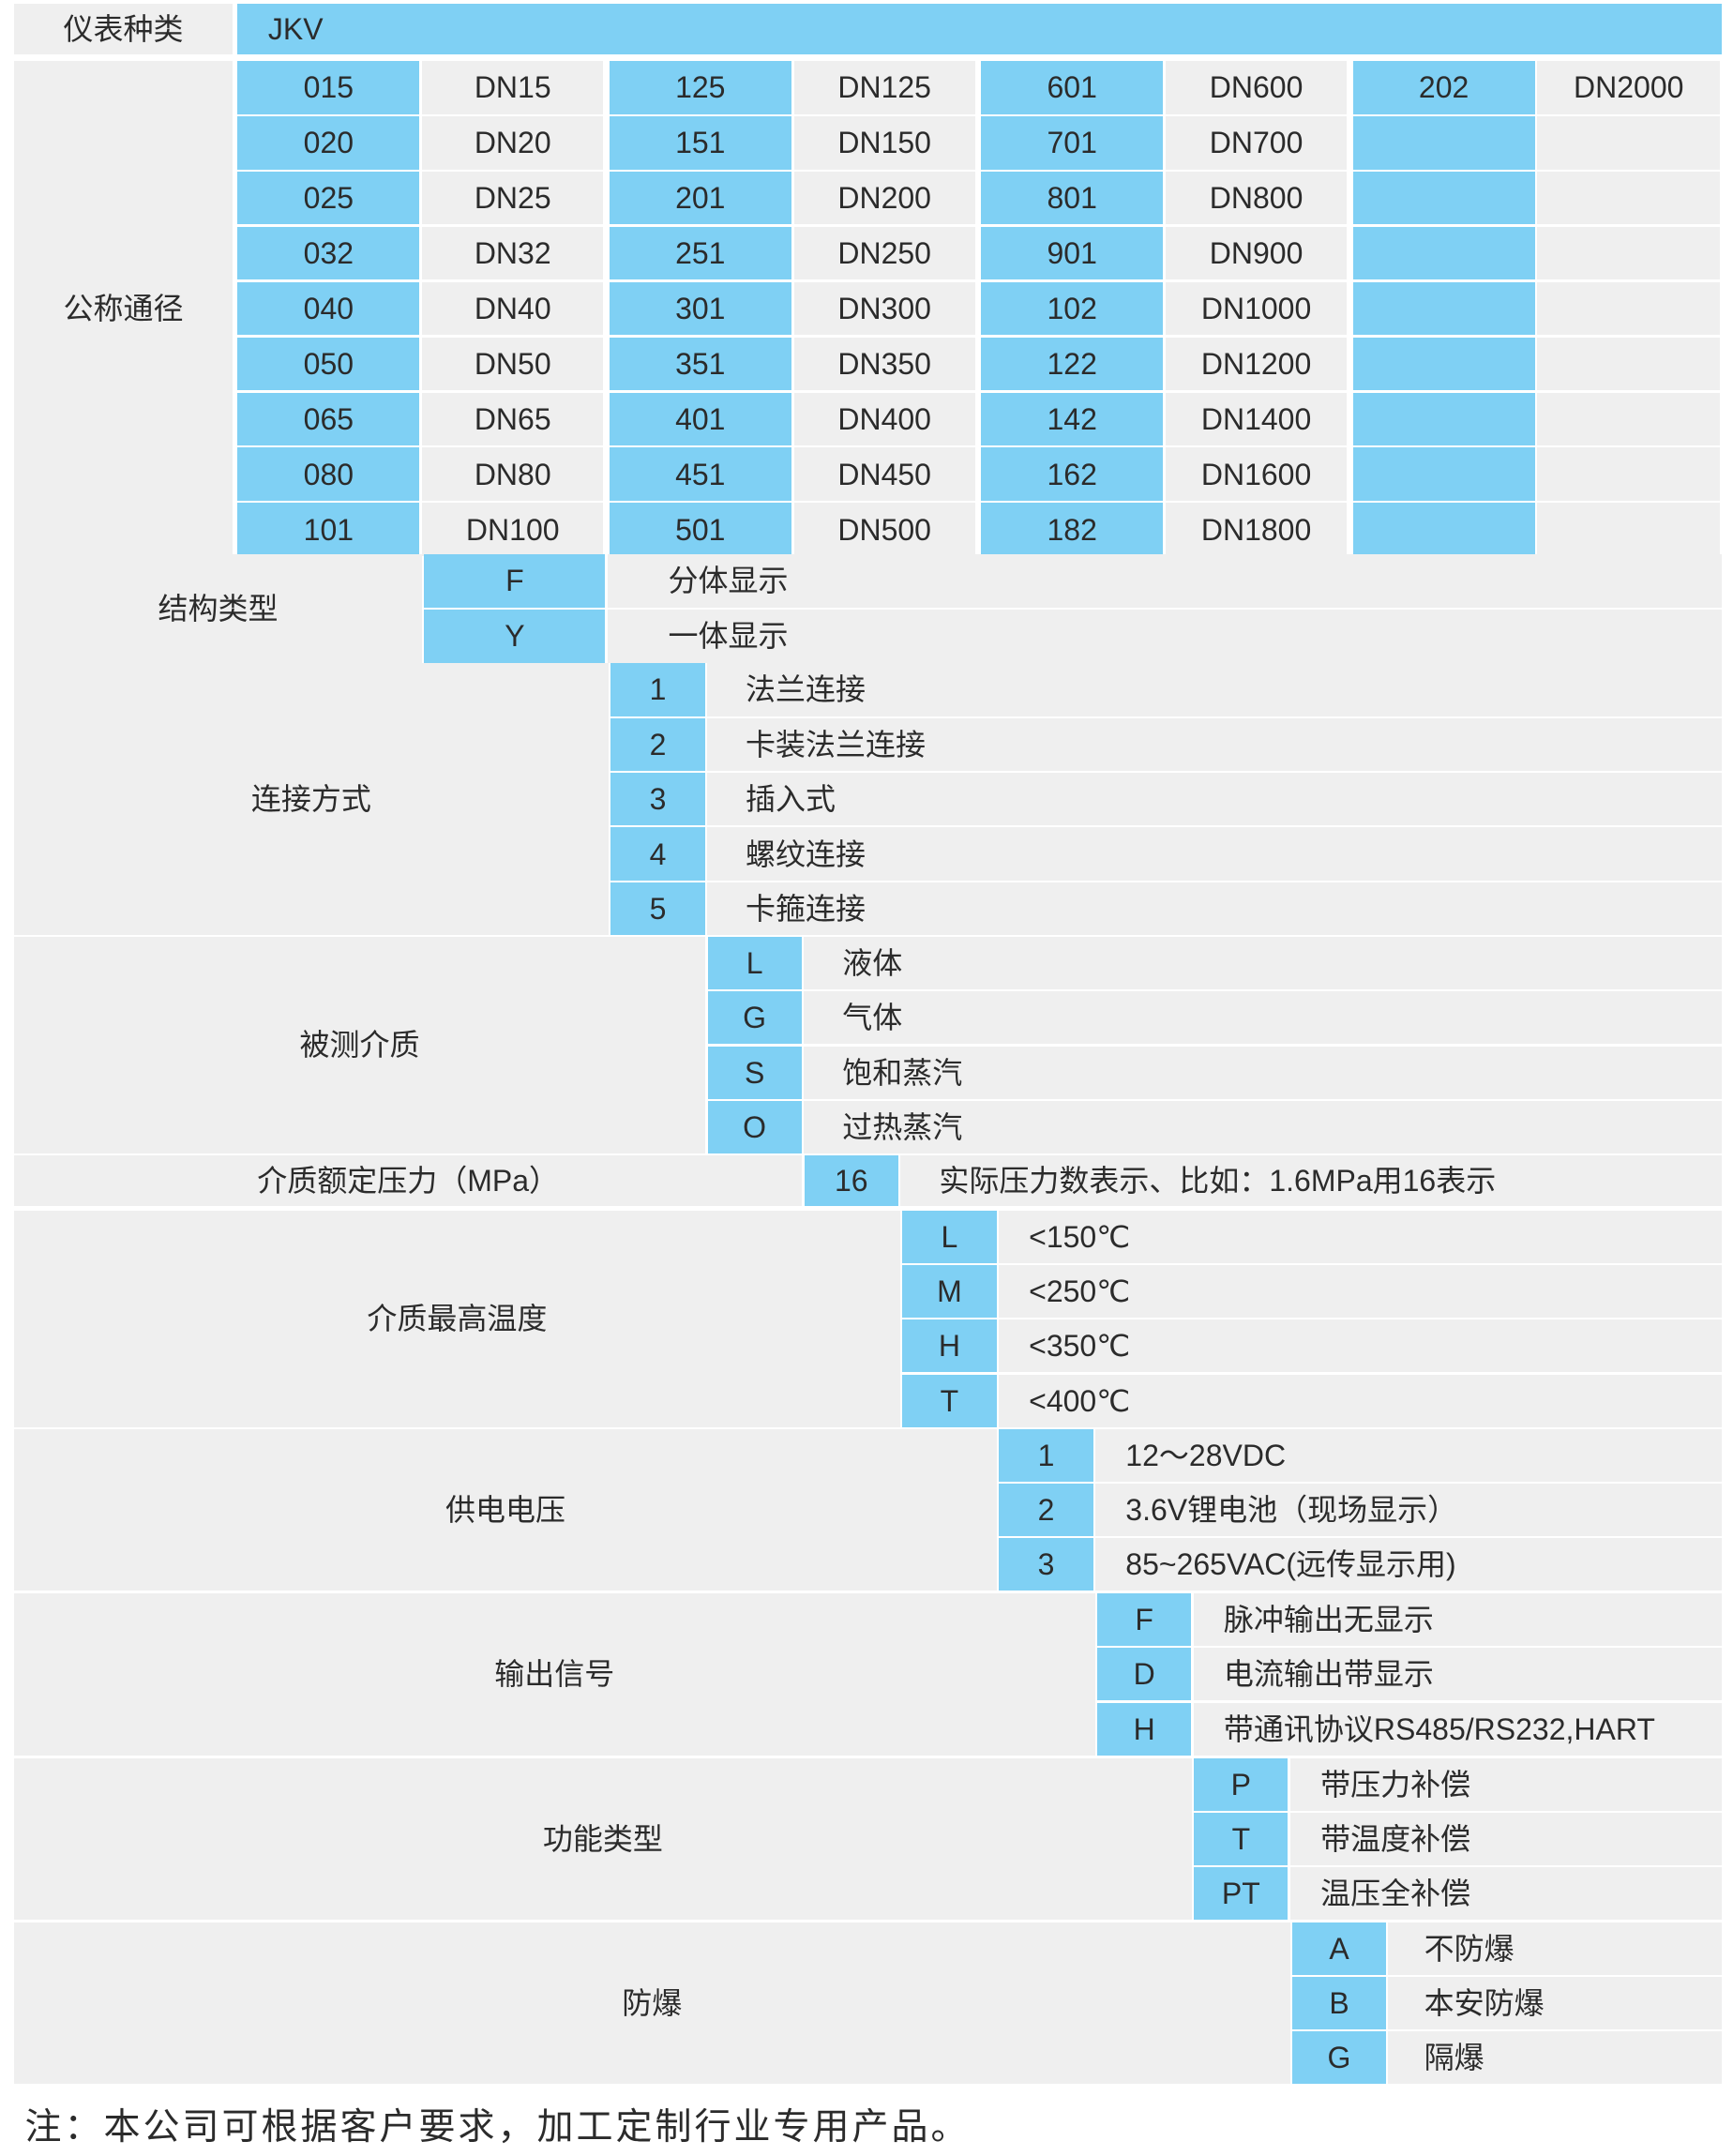 This screenshot has height=2156, width=1733. I want to click on nd-code-cell: 080, so click(328, 475).